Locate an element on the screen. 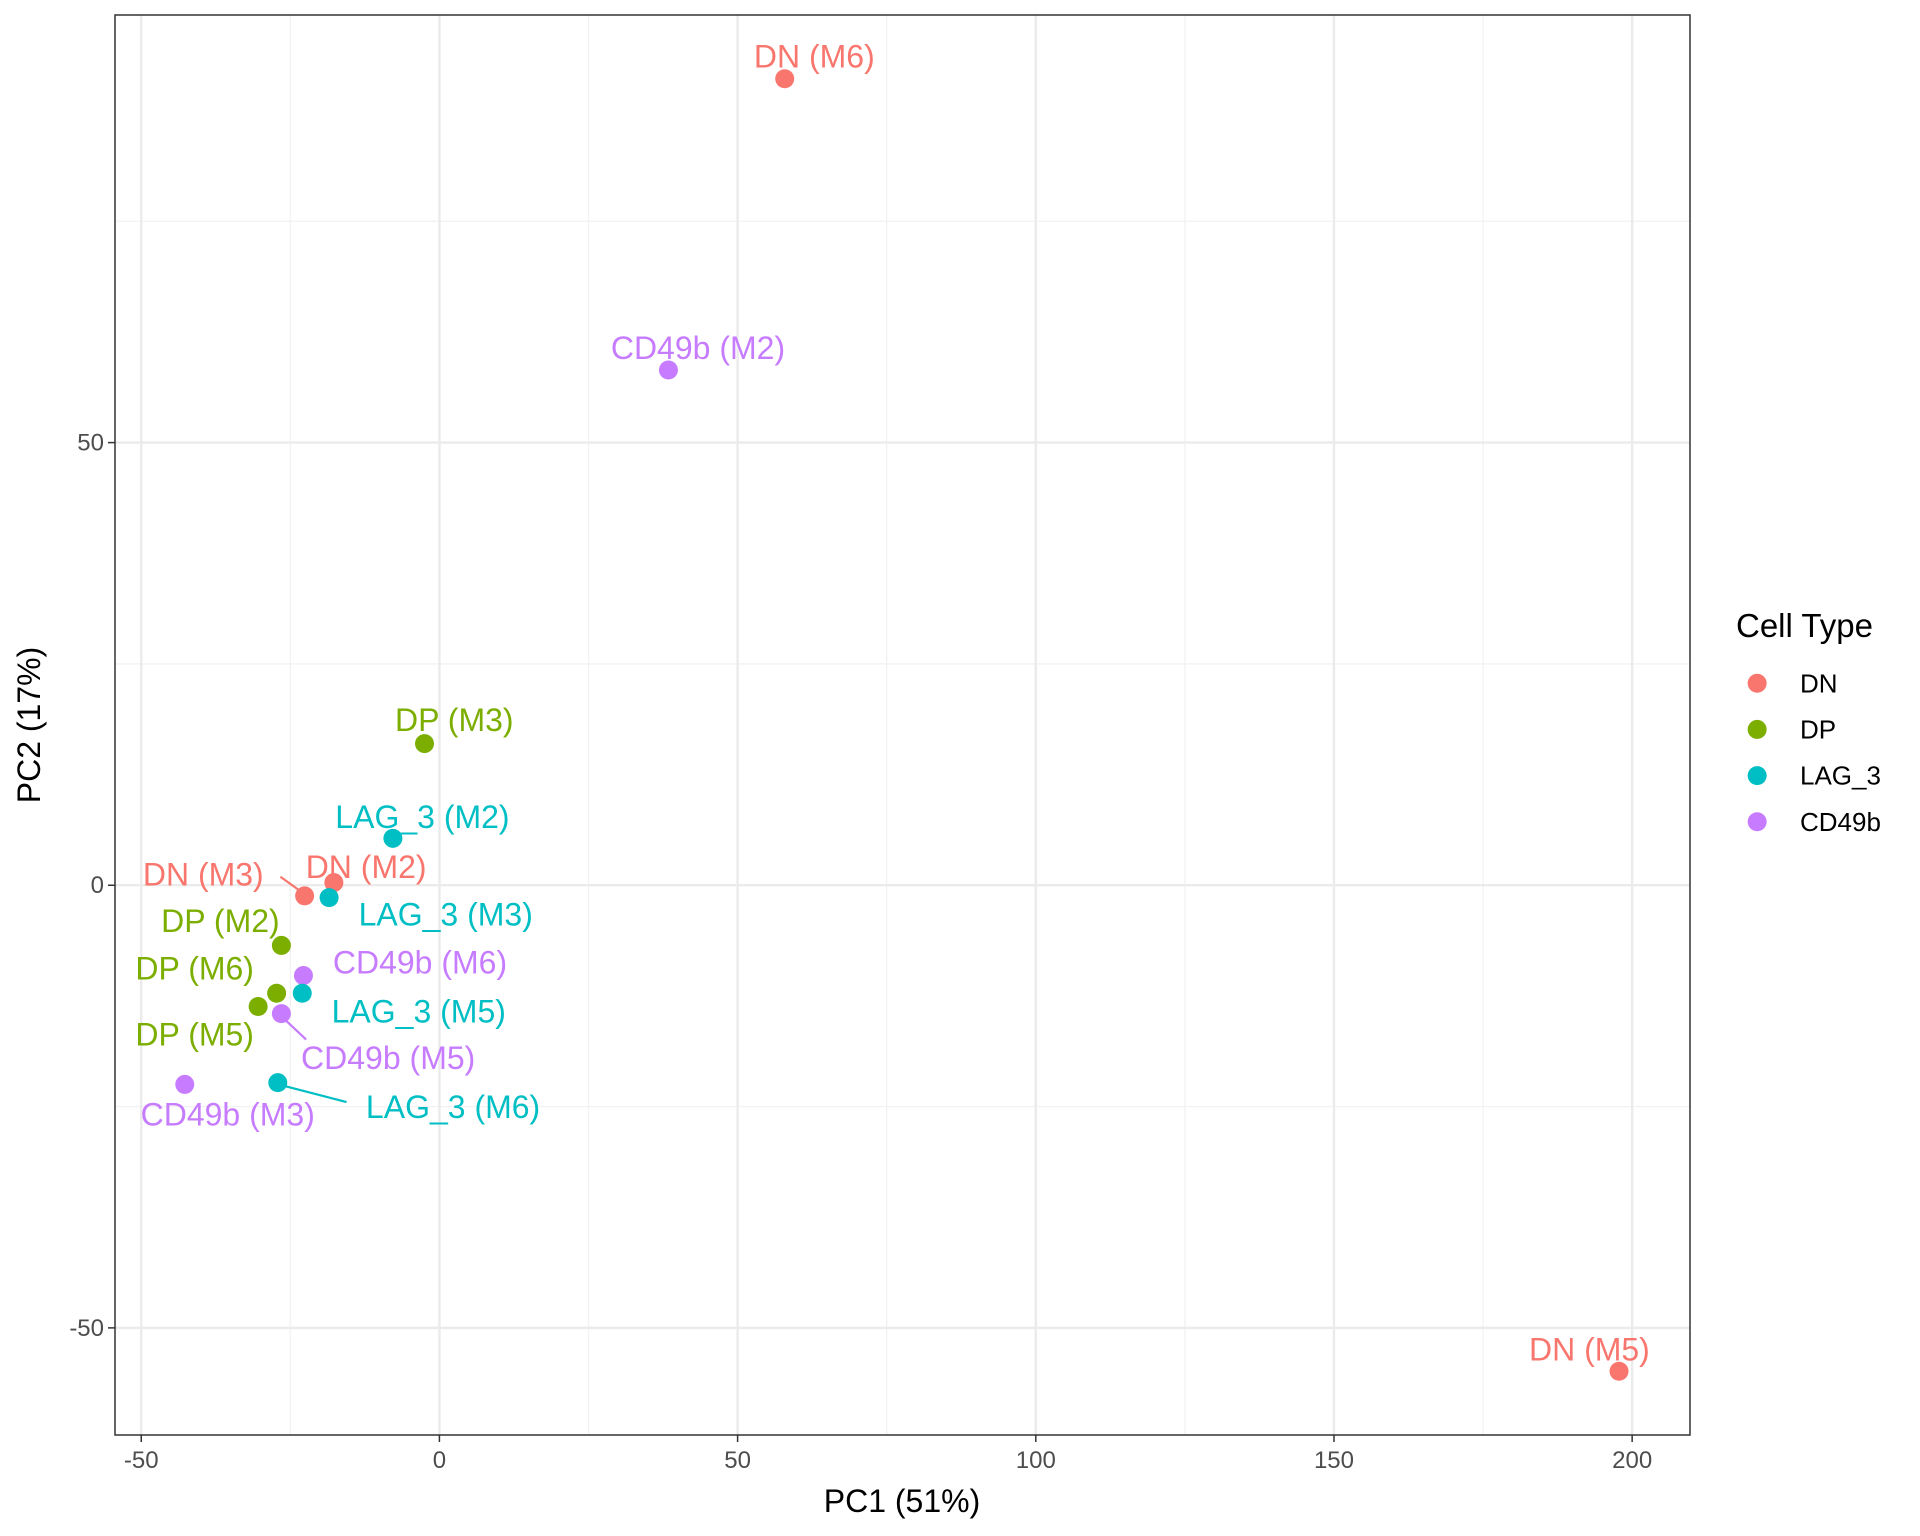 This screenshot has height=1536, width=1920. y-tick-label: 0 is located at coordinates (97, 885).